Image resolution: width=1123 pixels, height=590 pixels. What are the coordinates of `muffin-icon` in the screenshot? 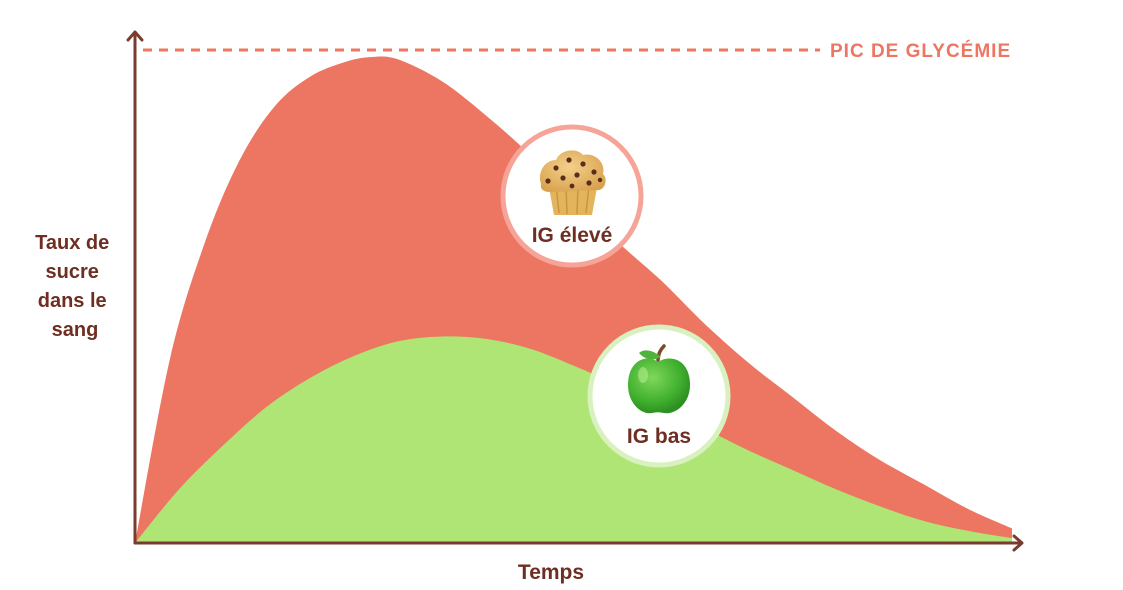 It's located at (572, 182).